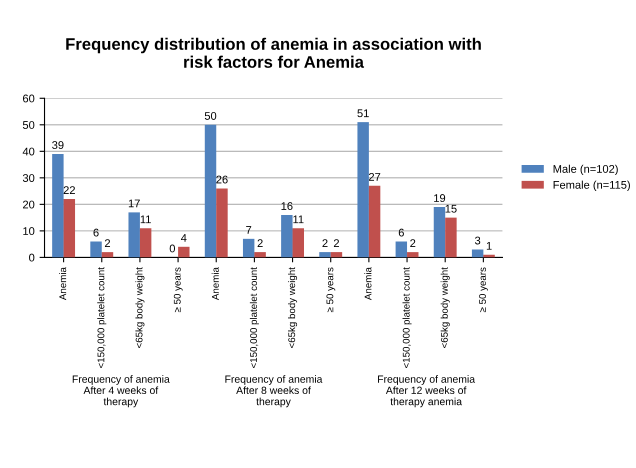 This screenshot has width=636, height=468. Describe the element at coordinates (451, 208) in the screenshot. I see `data-label: 15` at that location.